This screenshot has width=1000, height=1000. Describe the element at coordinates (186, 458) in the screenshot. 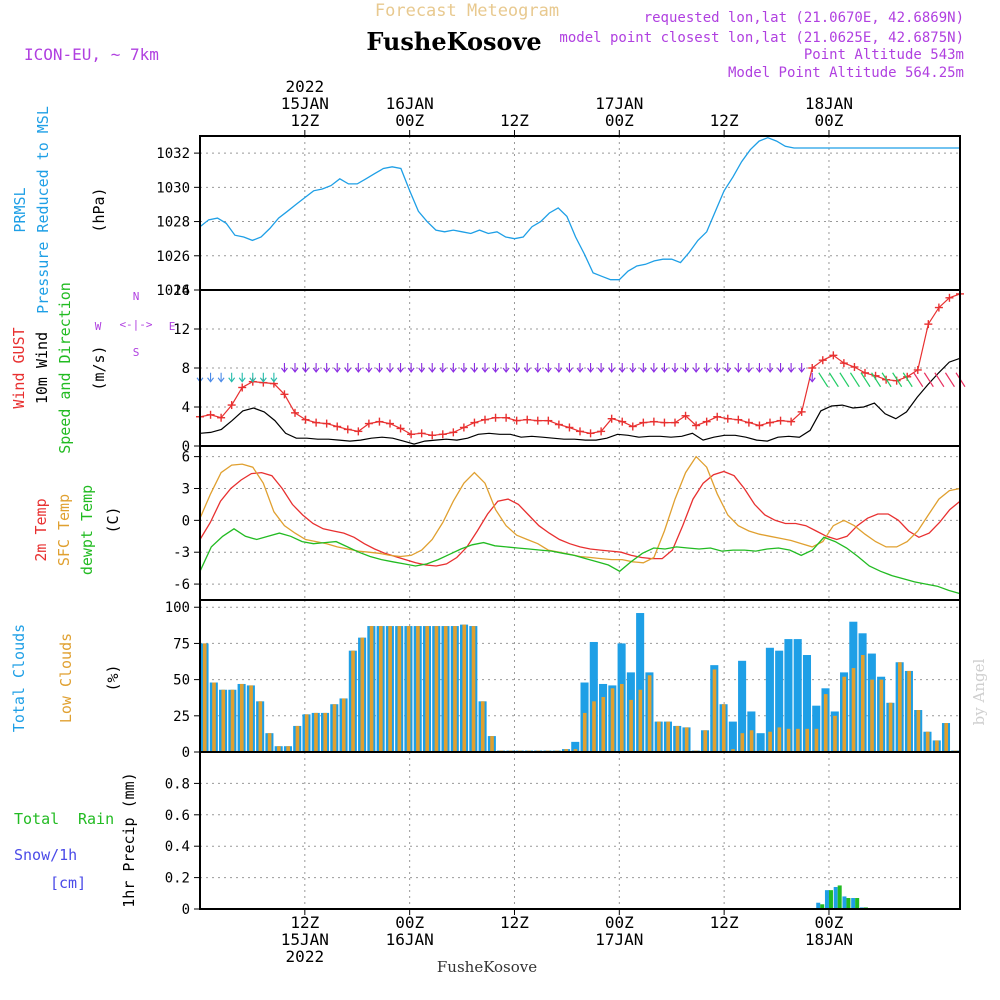

I see `ytick-label: 6` at that location.